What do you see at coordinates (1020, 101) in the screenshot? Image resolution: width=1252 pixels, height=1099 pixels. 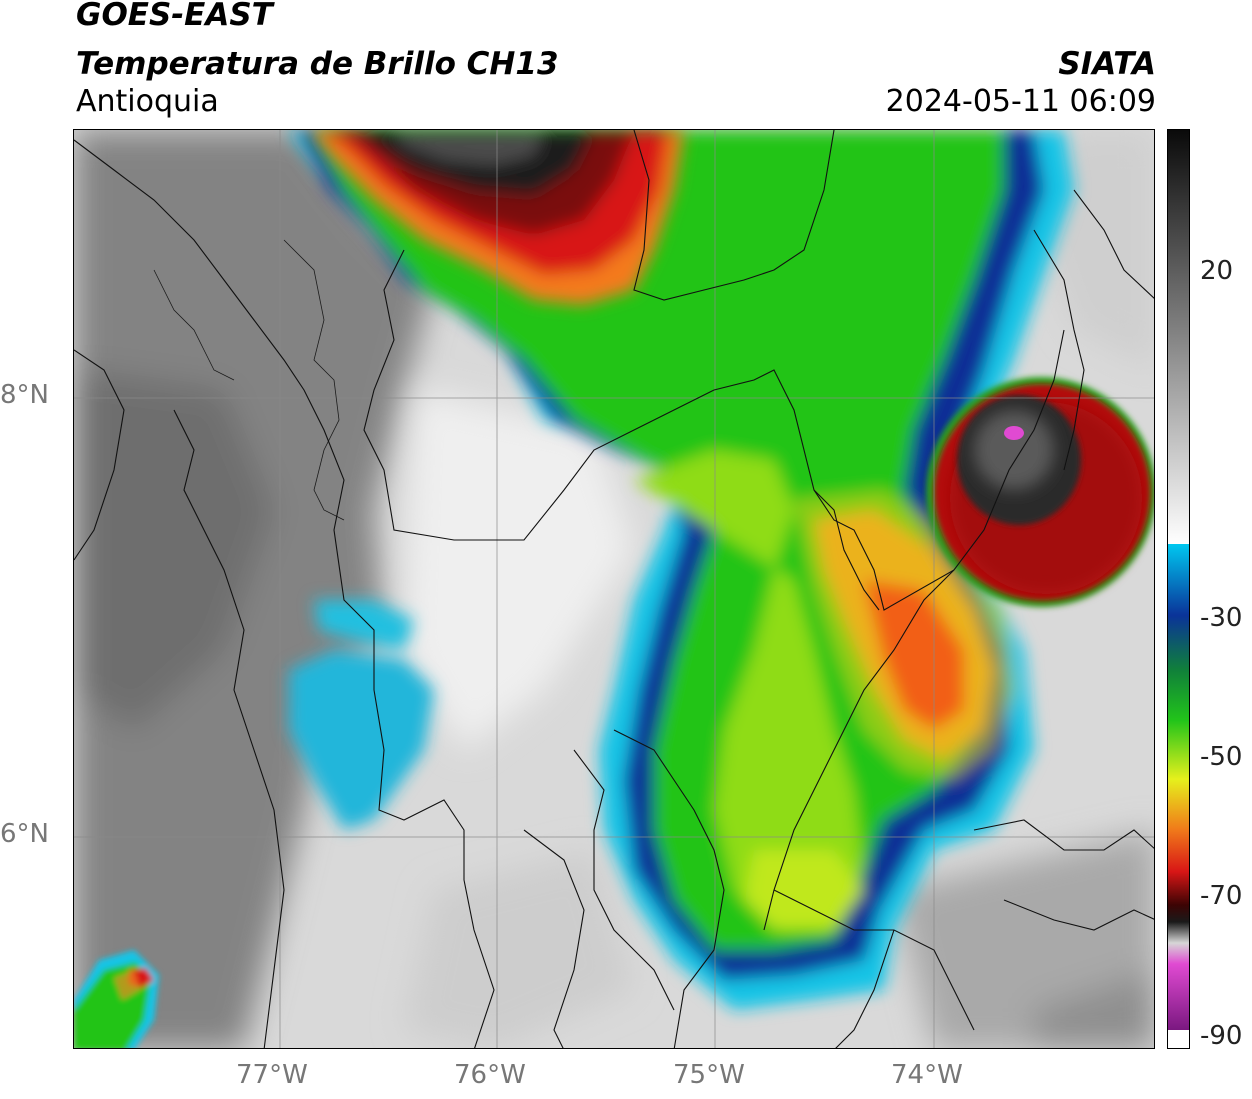 I see `timestamp-label: 2024-05-11 06:09` at bounding box center [1020, 101].